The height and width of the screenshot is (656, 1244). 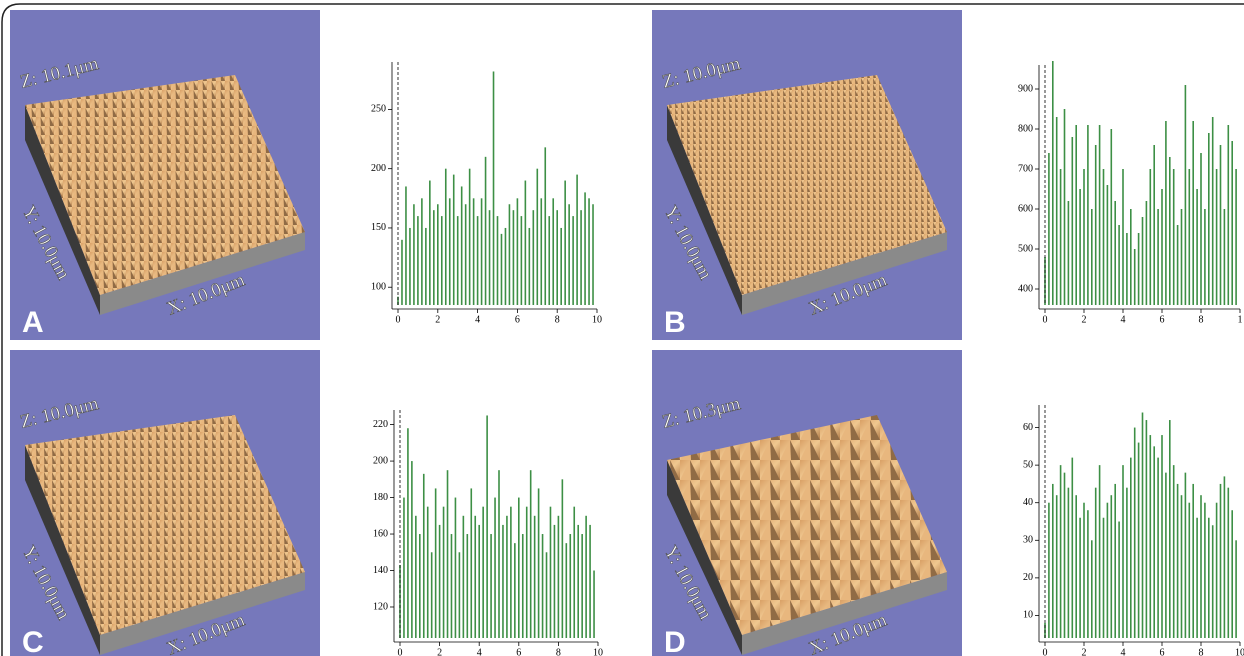 What do you see at coordinates (1028, 502) in the screenshot?
I see `y-tick-label: 40` at bounding box center [1028, 502].